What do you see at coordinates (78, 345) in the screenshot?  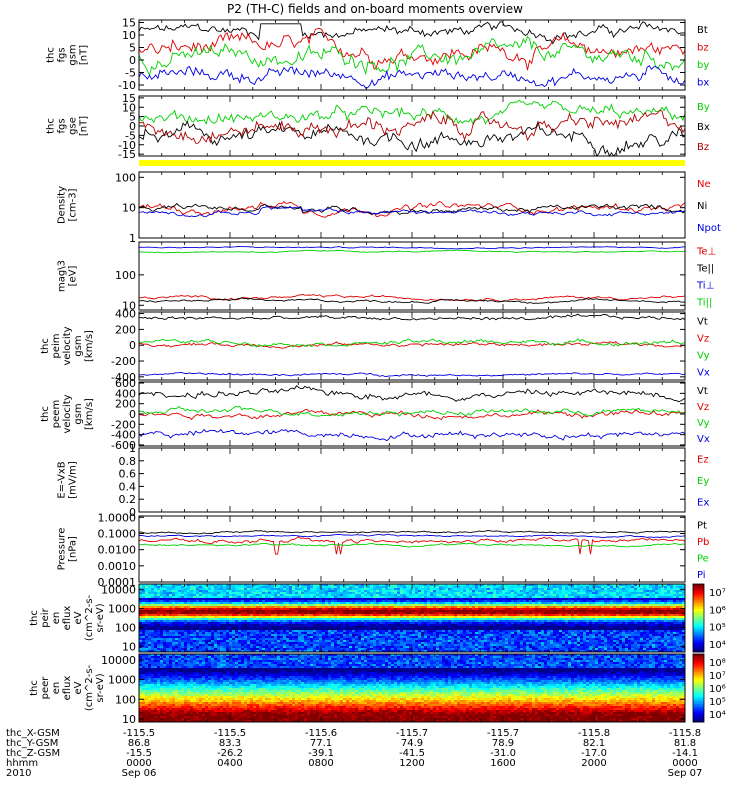 I see `ylabel-peim_velocity: gsm` at bounding box center [78, 345].